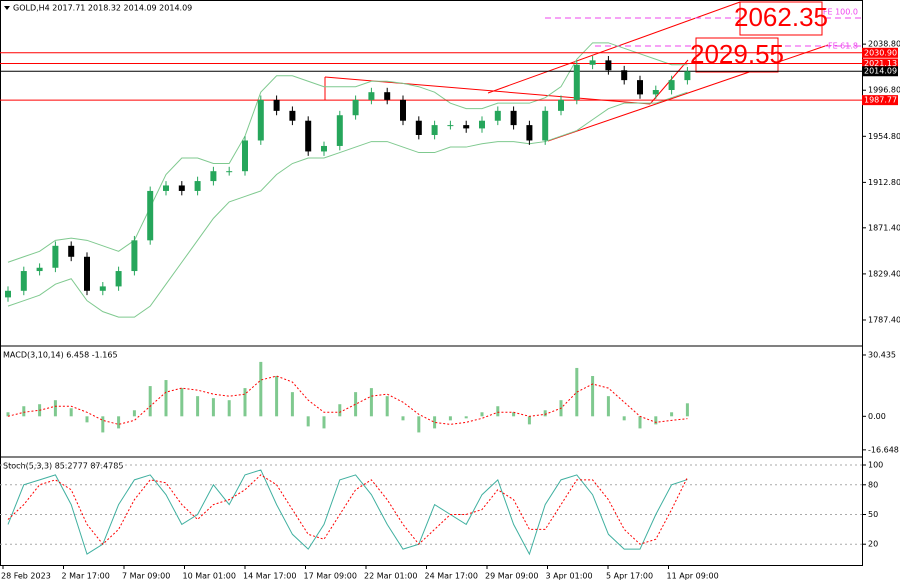 This screenshot has width=900, height=585. Describe the element at coordinates (330, 576) in the screenshot. I see `x-tick-label: 17 Mar 09:00` at that location.